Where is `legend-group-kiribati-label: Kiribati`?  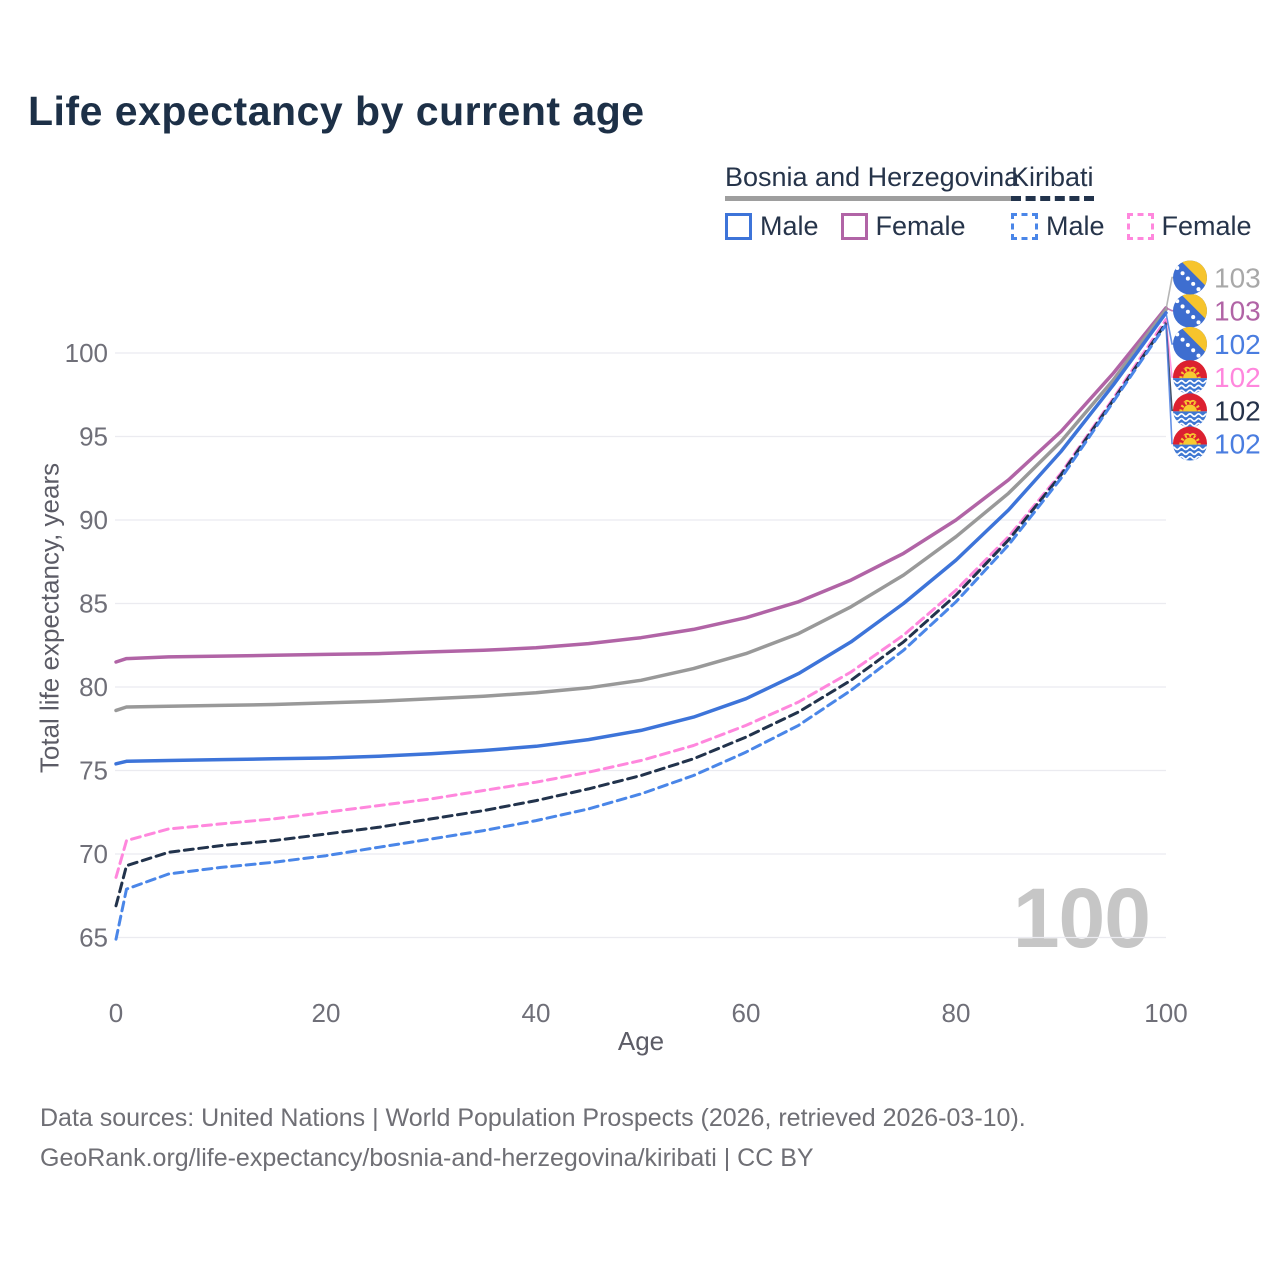
legend-group-kiribati-label: Kiribati is located at coordinates (1052, 181).